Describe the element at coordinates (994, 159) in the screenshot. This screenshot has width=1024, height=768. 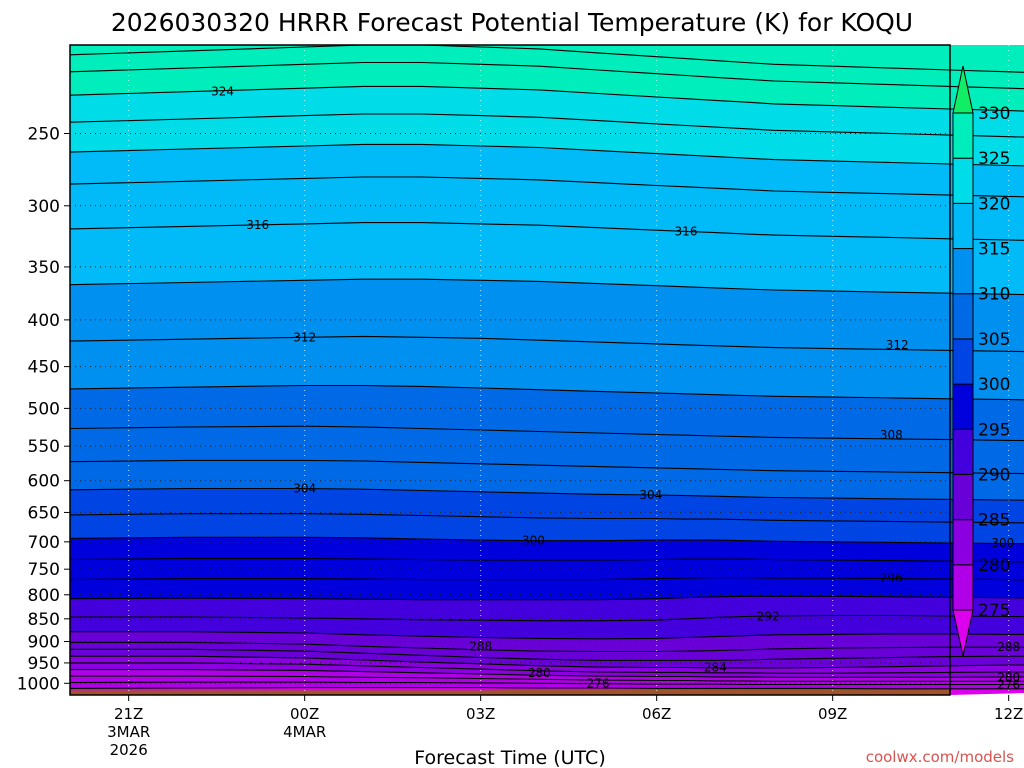
I see `colorbar-label: 325` at that location.